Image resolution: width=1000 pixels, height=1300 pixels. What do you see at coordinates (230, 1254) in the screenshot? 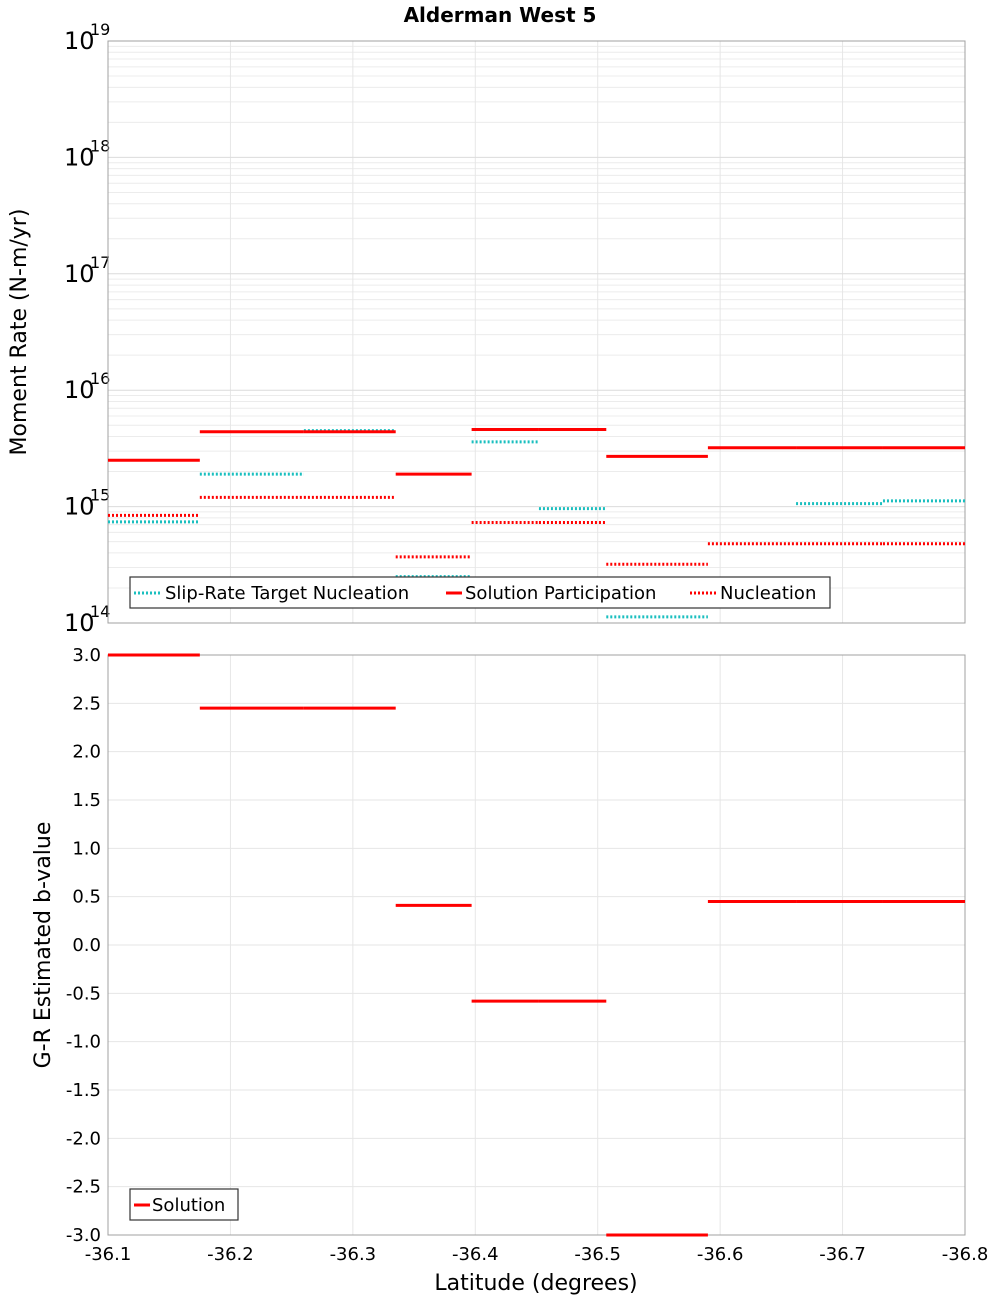
I see `x-tick-label-36-2: -36.2` at bounding box center [230, 1254].